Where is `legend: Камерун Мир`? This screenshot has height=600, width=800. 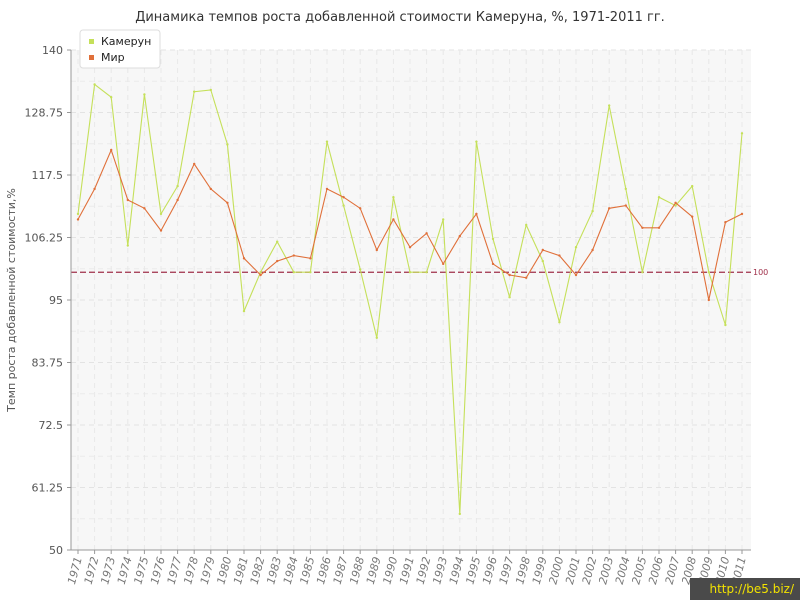
legend: Камерун Мир is located at coordinates (120, 49).